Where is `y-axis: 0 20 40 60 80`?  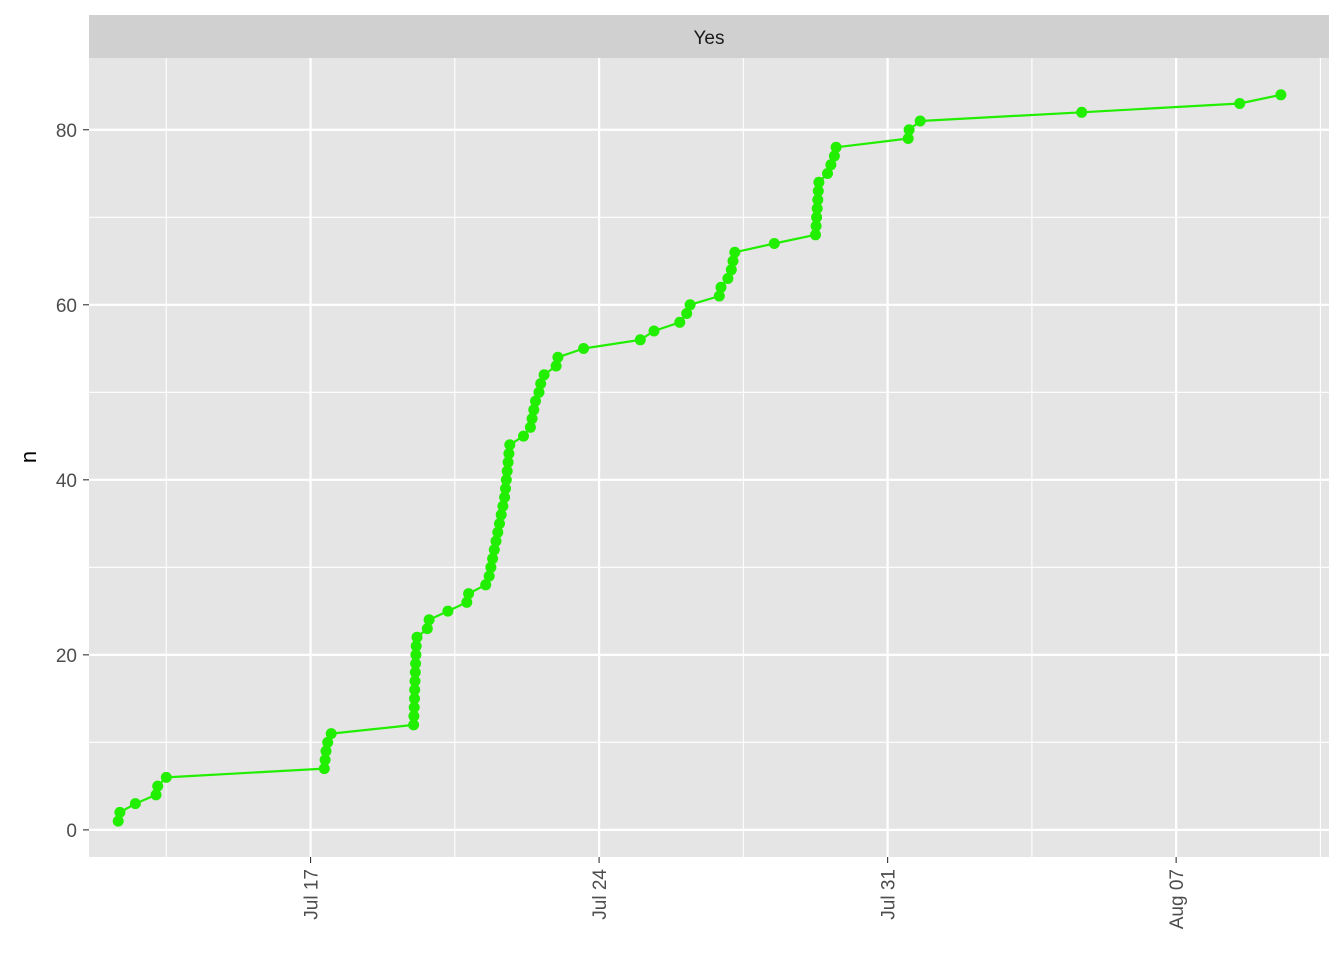
y-axis: 0 20 40 60 80 is located at coordinates (72, 481).